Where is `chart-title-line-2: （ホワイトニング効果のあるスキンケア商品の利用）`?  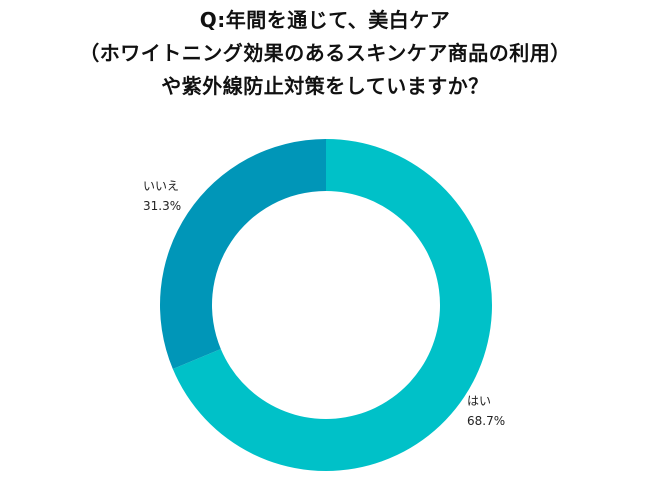
chart-title-line-2: （ホワイトニング効果のあるスキンケア商品の利用） is located at coordinates (325, 53).